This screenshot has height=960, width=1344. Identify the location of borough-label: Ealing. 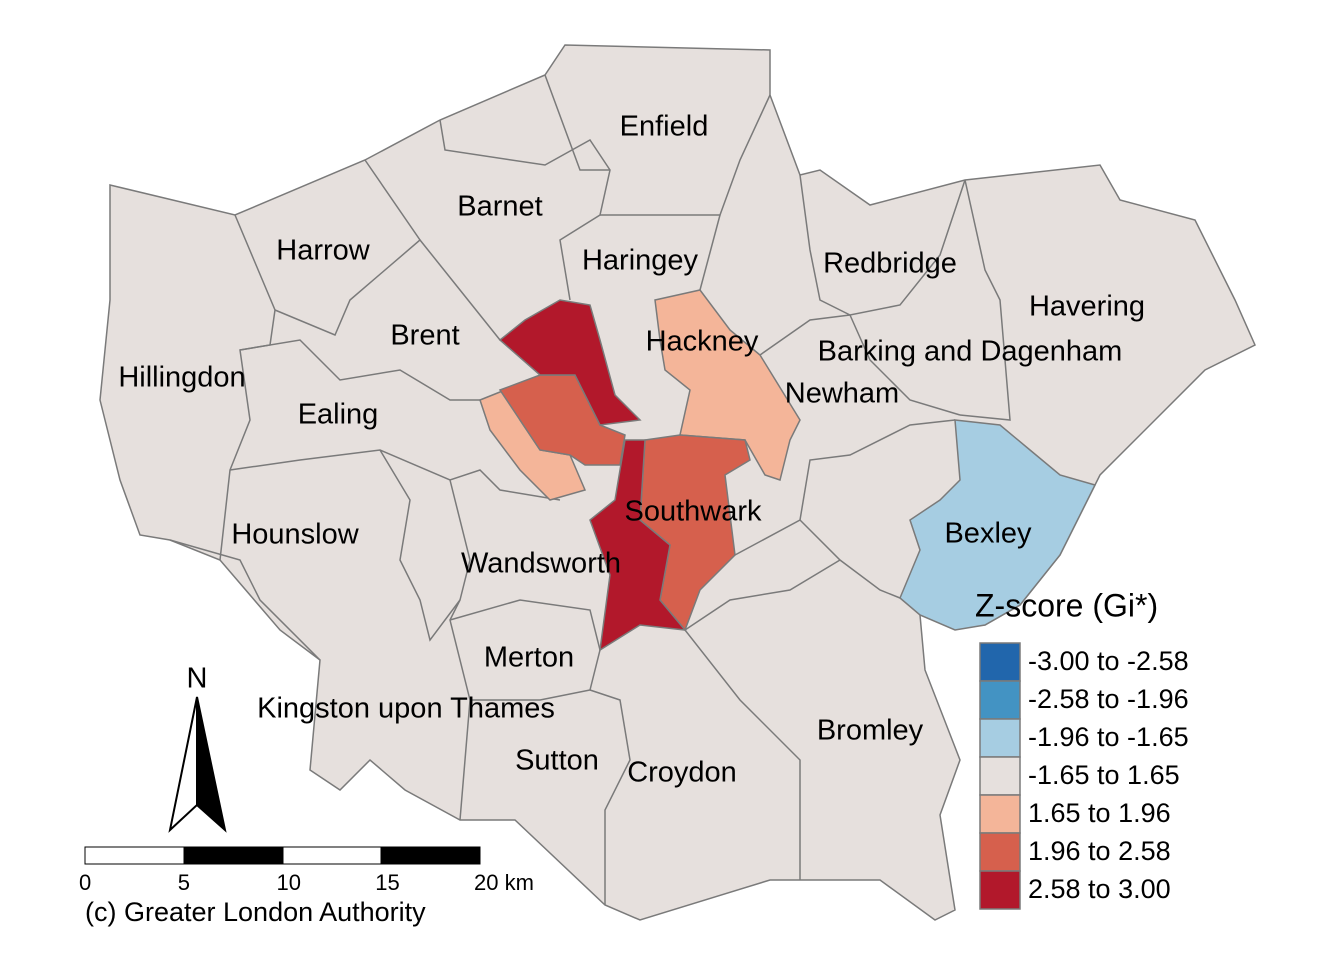
(338, 415).